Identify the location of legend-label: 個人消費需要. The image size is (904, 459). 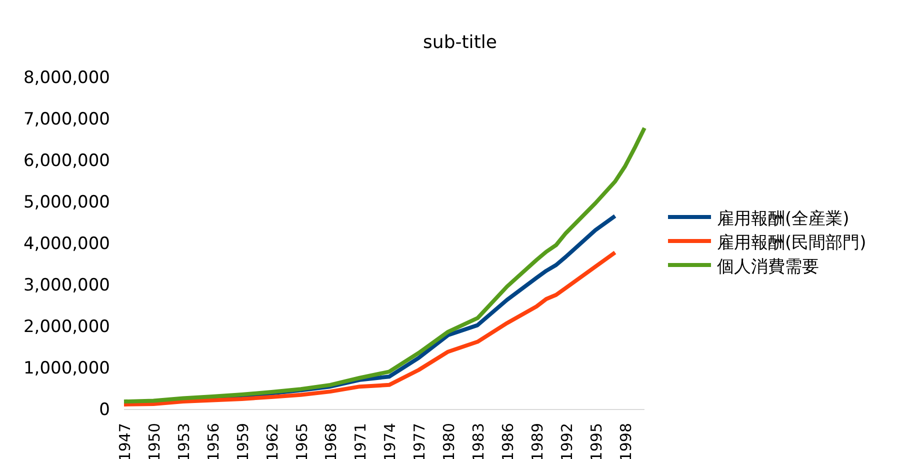
(768, 267).